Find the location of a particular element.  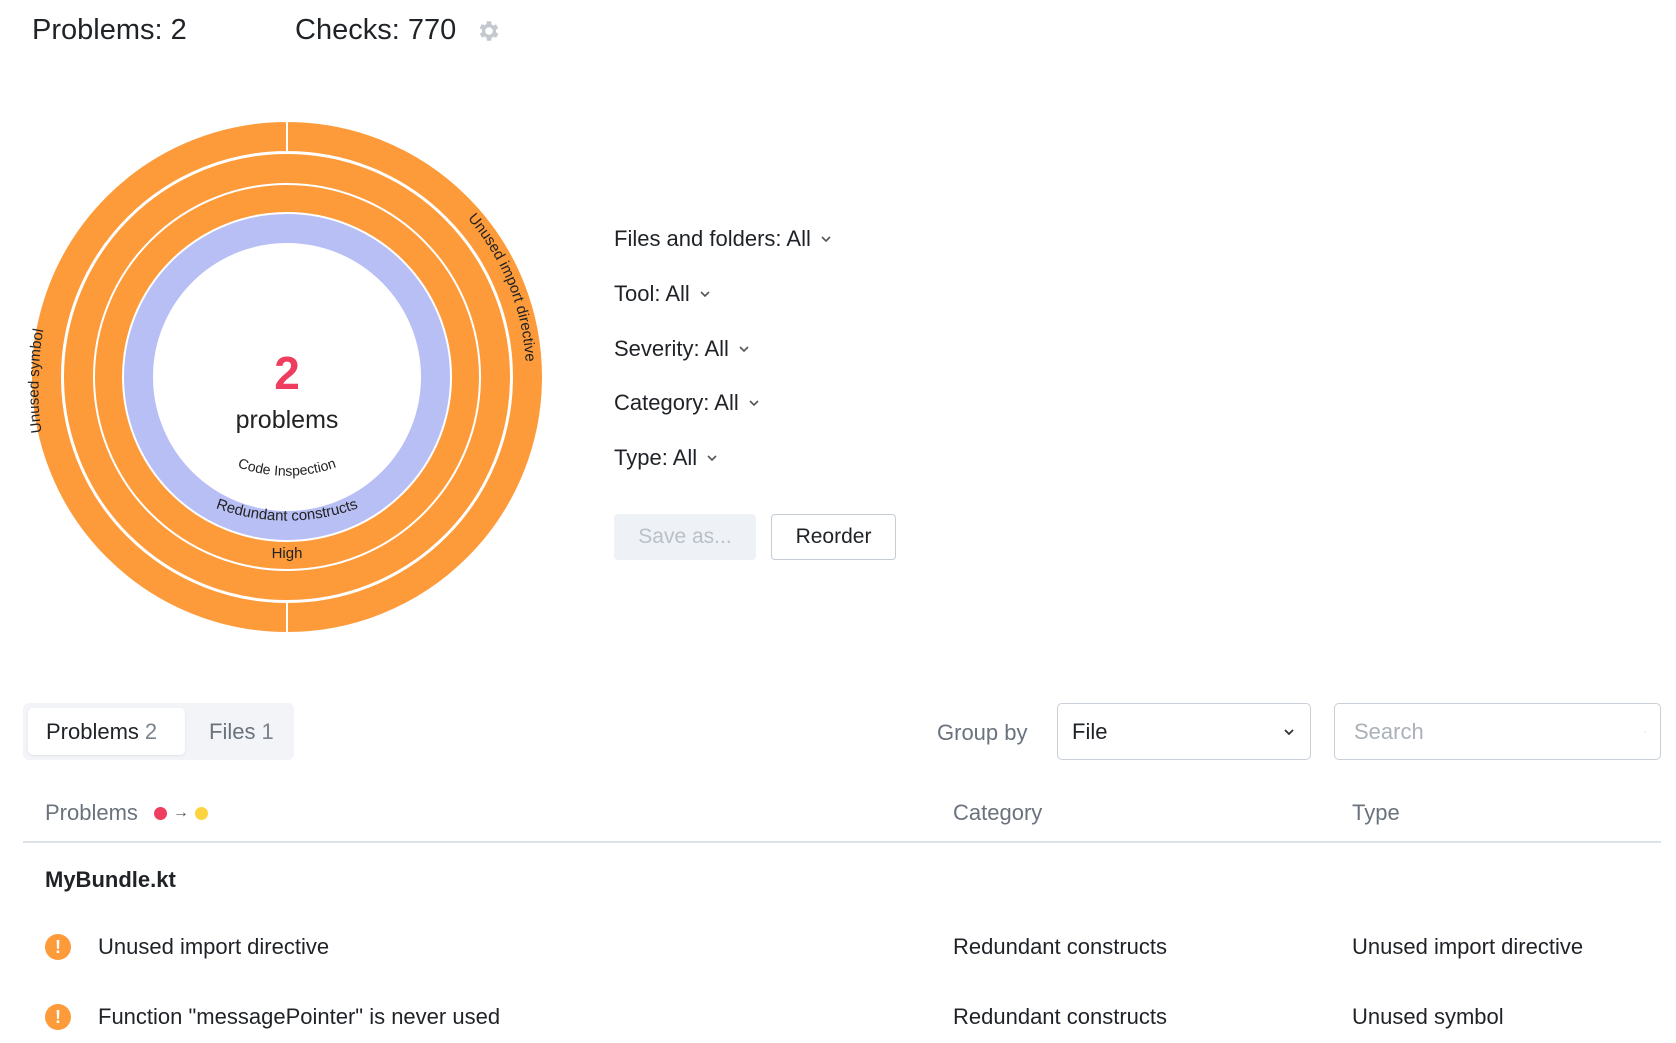

tab-problems: Problems 2 is located at coordinates (106, 731).